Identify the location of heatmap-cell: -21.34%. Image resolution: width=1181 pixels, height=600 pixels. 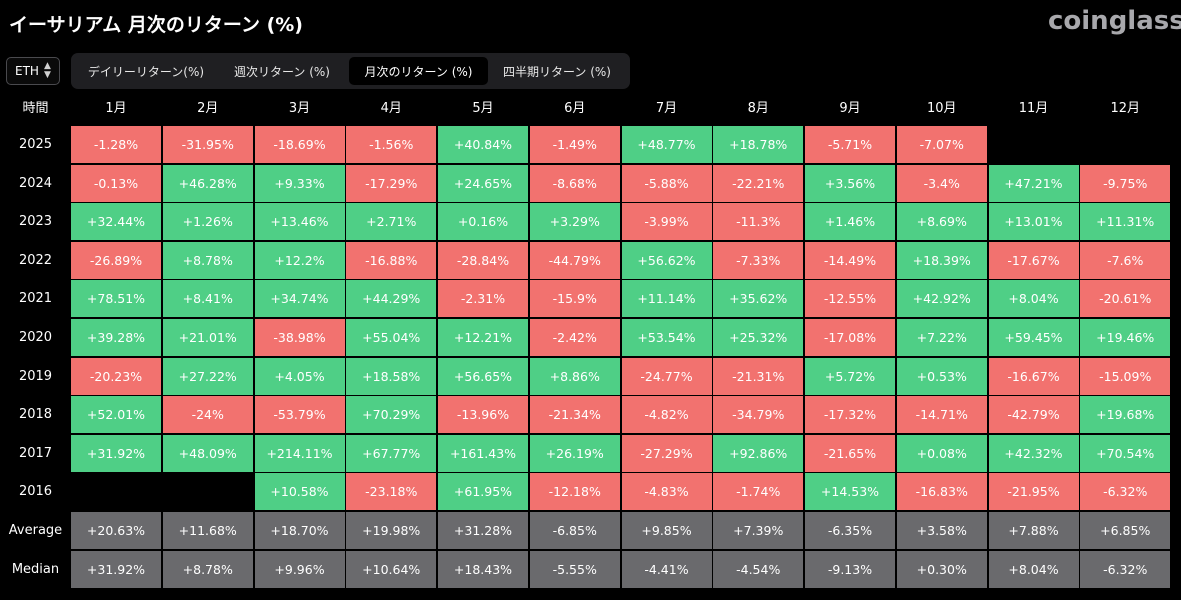
(574, 415).